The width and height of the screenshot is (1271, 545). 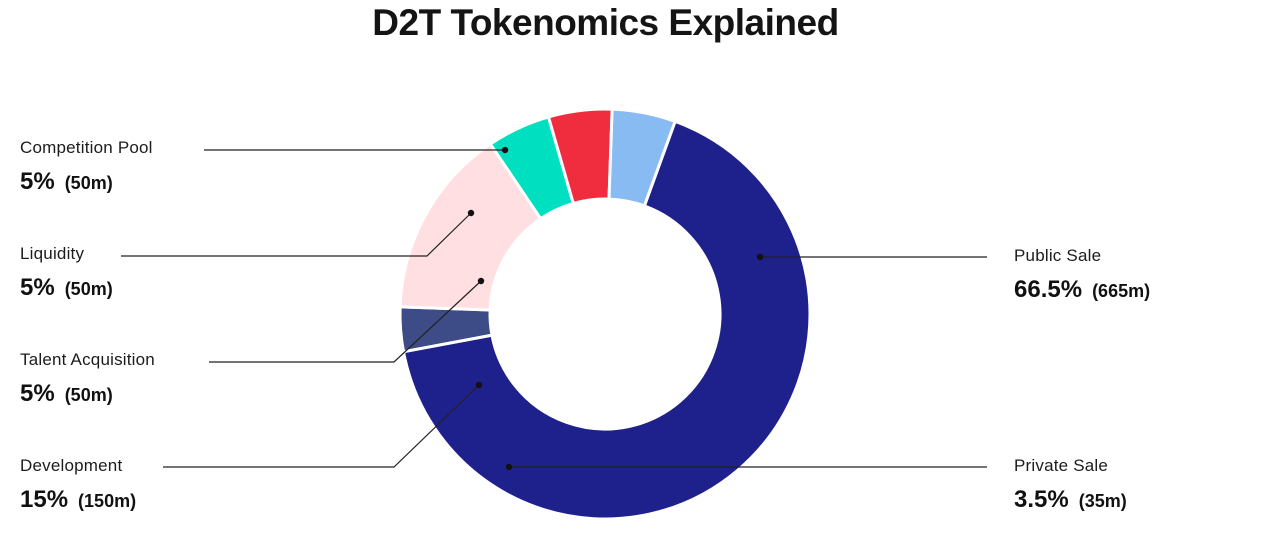 What do you see at coordinates (1102, 501) in the screenshot?
I see `label-amount: (35m)` at bounding box center [1102, 501].